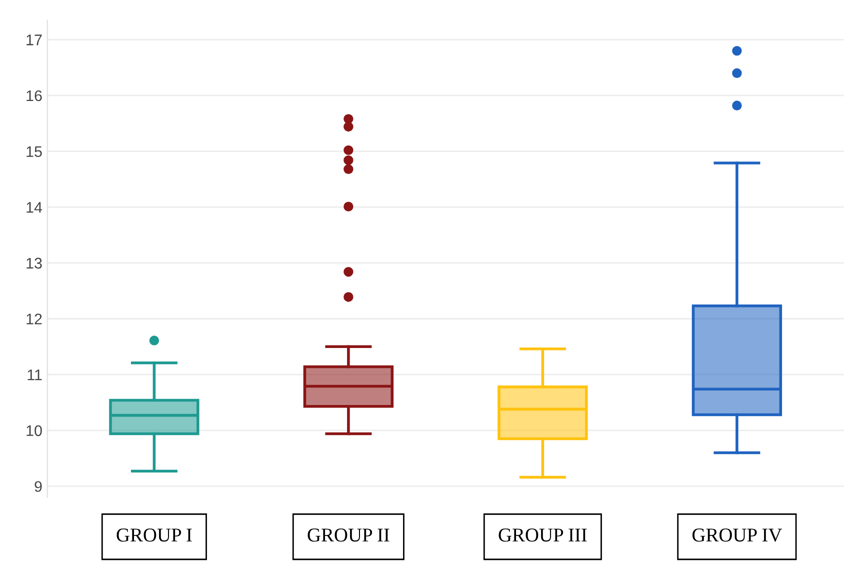 This screenshot has width=861, height=575. I want to click on y-tick-label: 12, so click(34, 319).